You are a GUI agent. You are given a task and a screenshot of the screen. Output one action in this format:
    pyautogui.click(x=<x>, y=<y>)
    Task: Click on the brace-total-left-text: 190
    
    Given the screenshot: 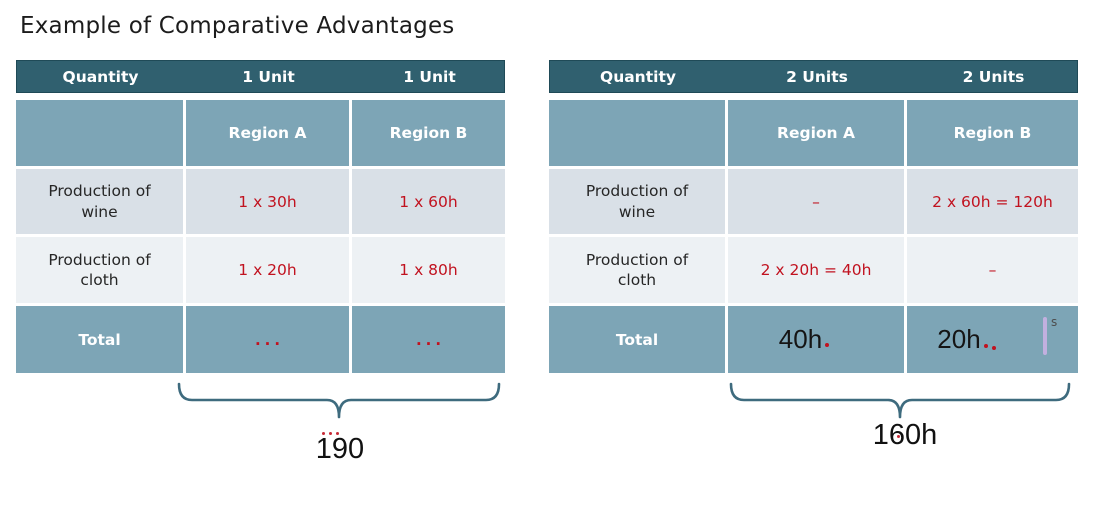 What is the action you would take?
    pyautogui.click(x=340, y=449)
    